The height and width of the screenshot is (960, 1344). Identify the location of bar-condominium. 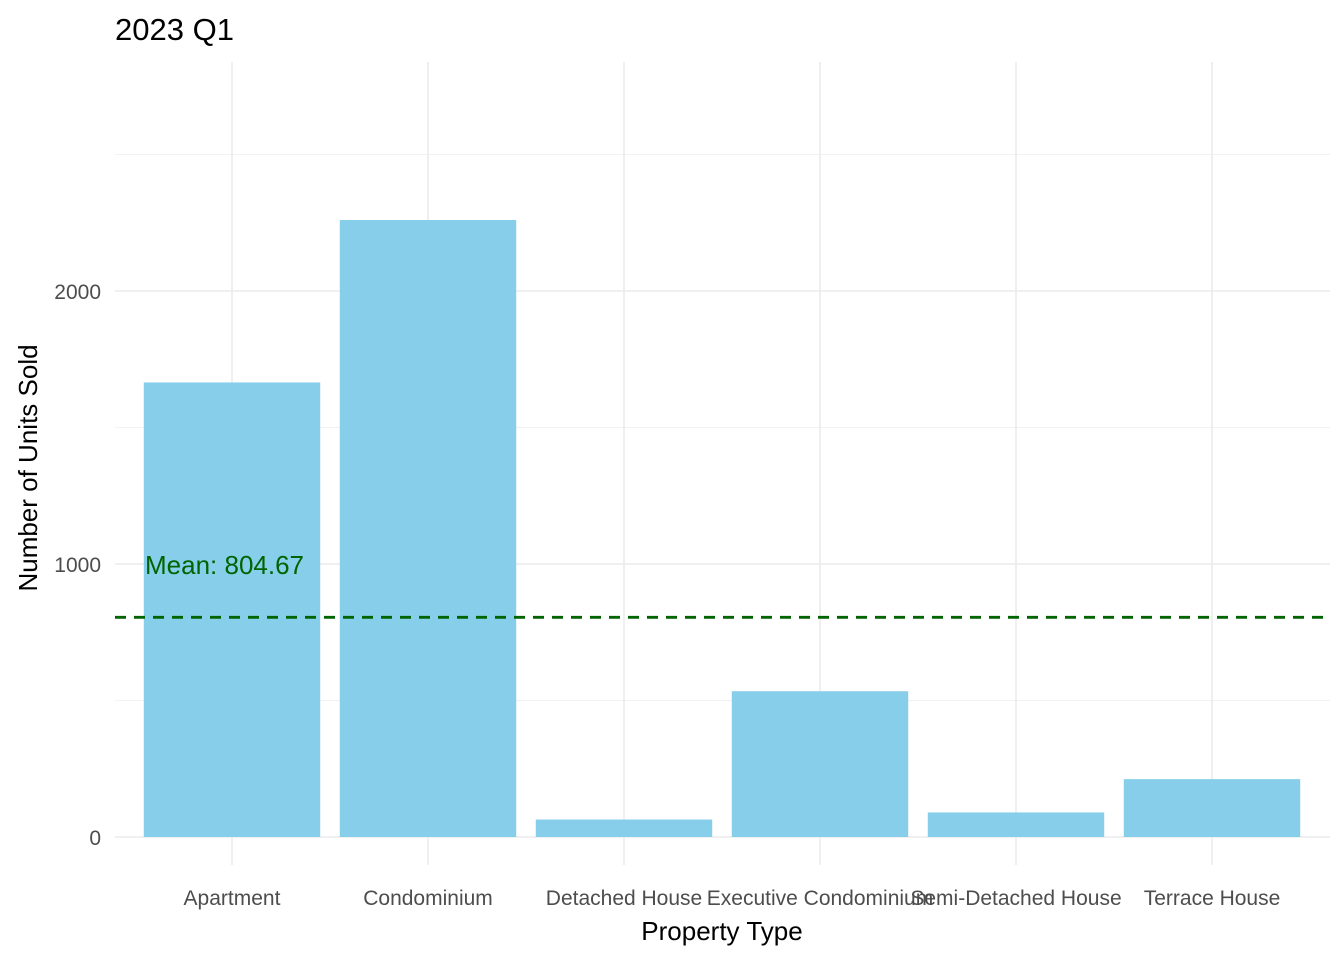
(428, 528).